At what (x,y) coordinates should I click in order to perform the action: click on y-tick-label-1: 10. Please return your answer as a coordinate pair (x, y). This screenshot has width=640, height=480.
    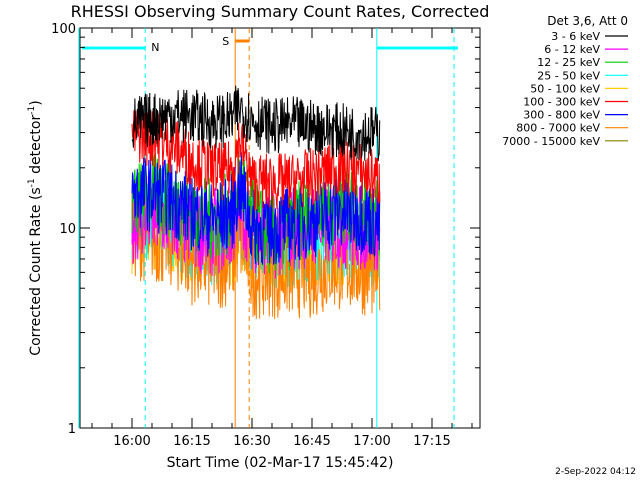
    Looking at the image, I should click on (67, 229).